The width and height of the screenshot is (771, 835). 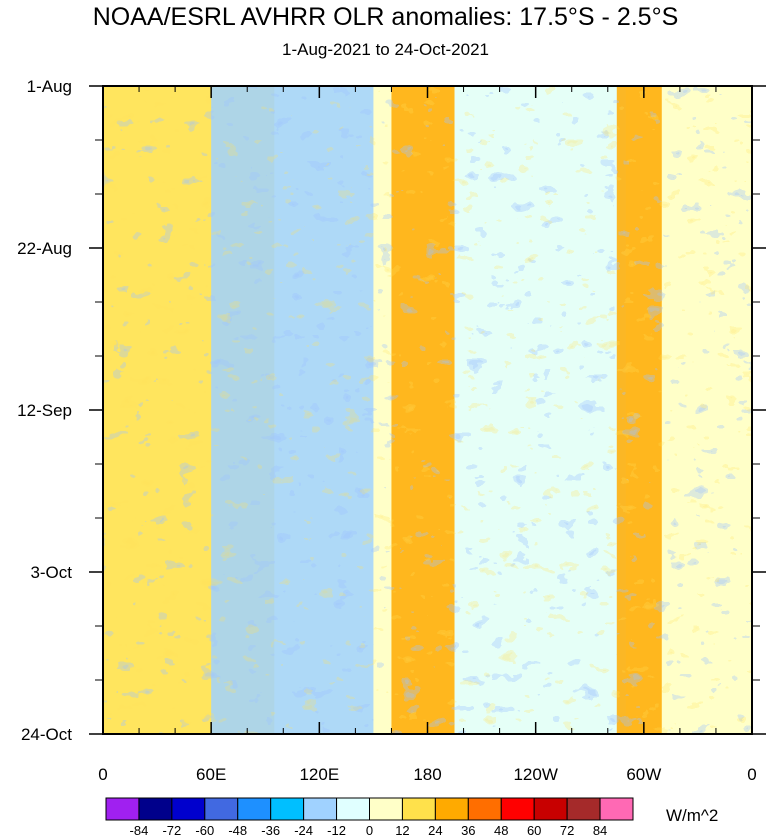 What do you see at coordinates (46, 734) in the screenshot?
I see `y-tick-label: 24-Oct` at bounding box center [46, 734].